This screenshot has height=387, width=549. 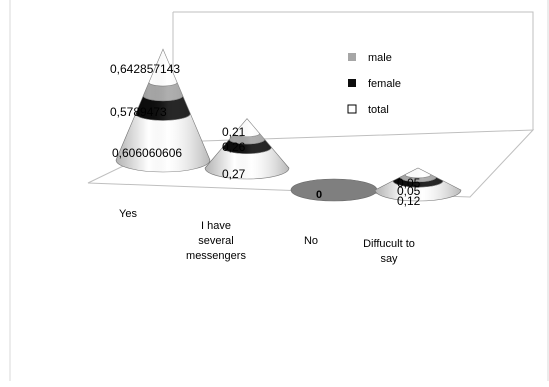 I want to click on legend-label-female: female, so click(x=384, y=84).